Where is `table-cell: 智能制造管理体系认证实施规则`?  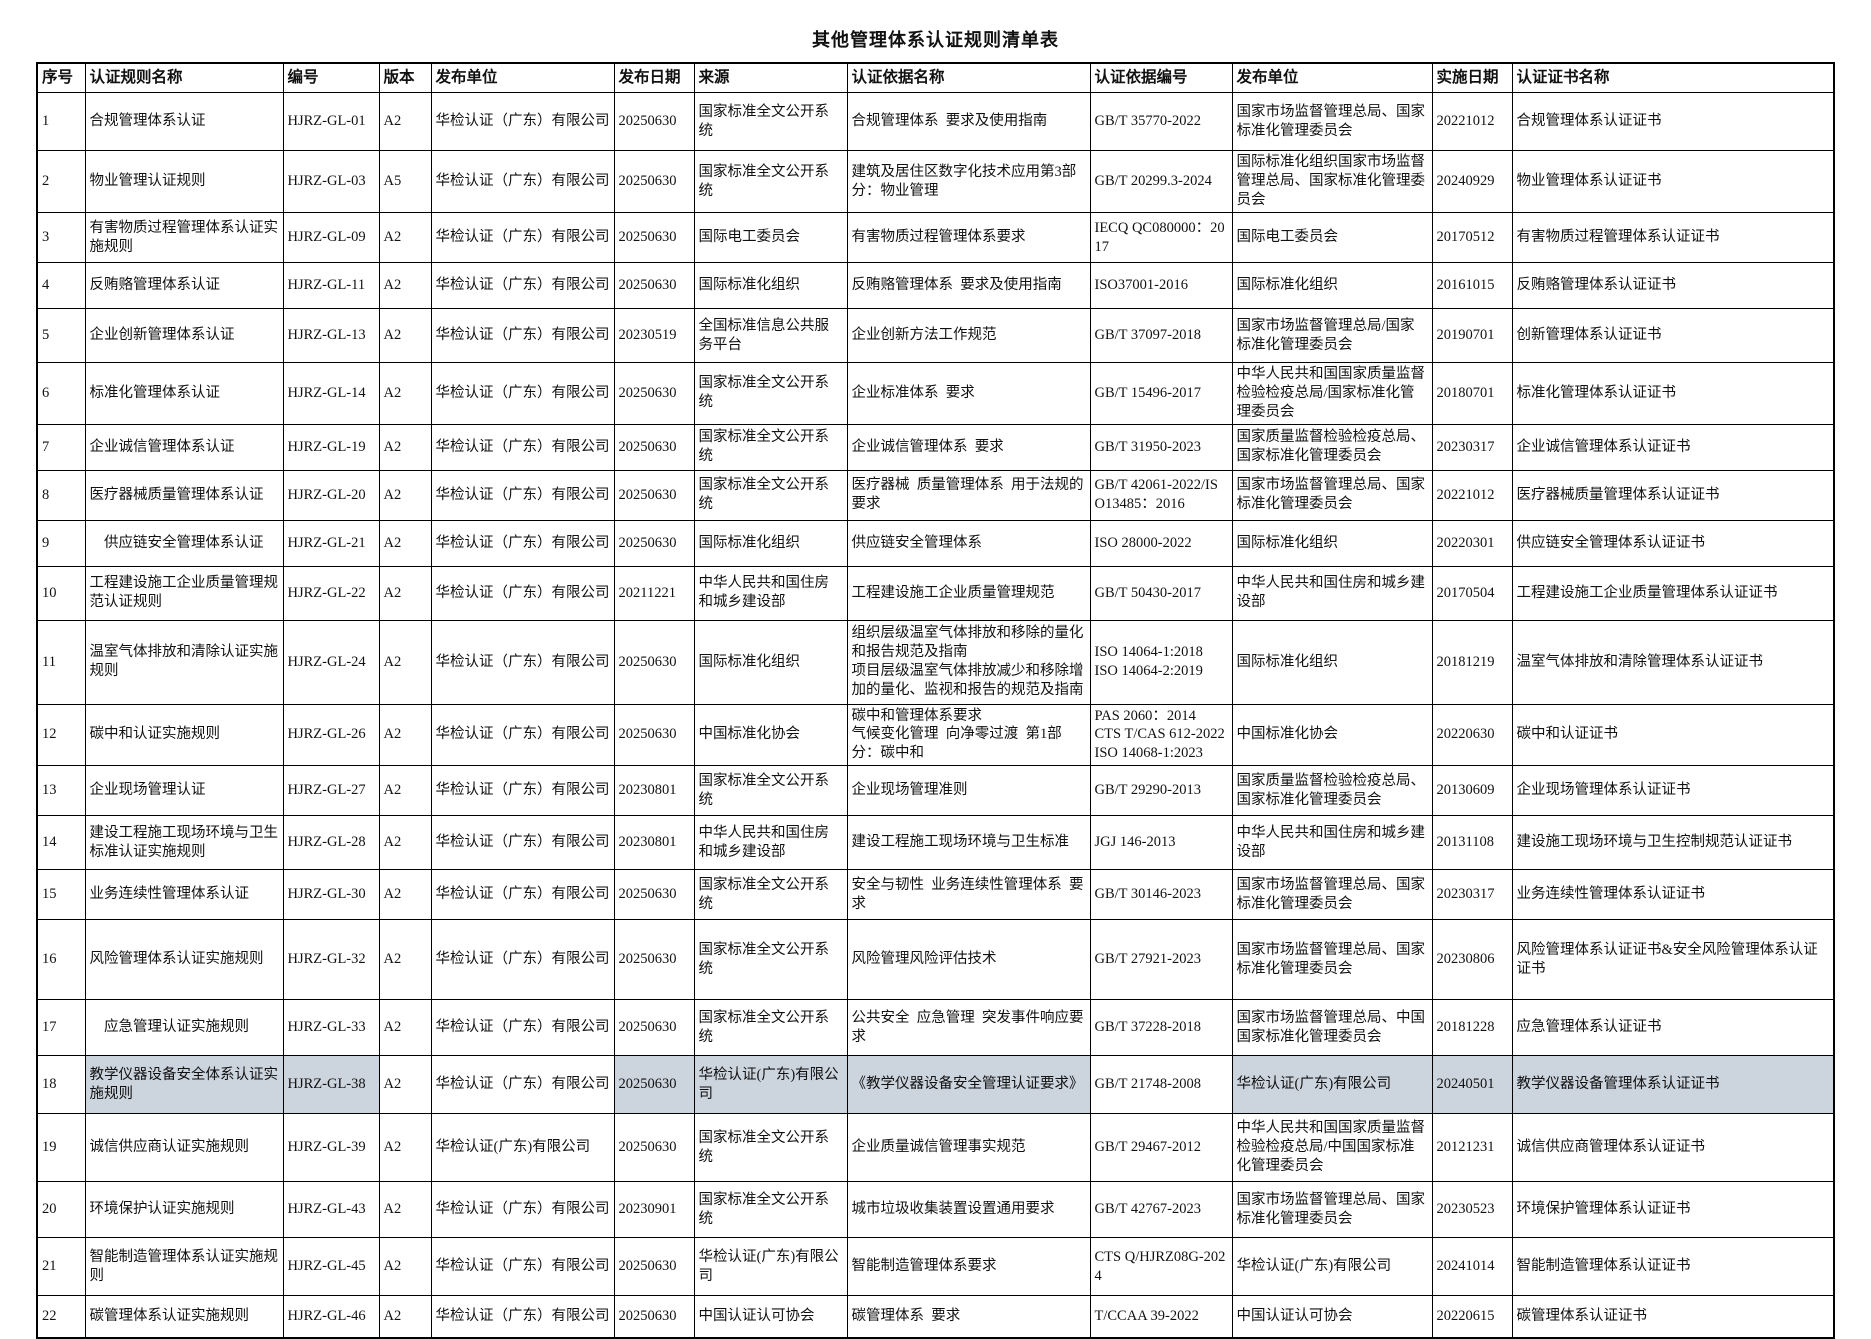
table-cell: 智能制造管理体系认证实施规则 is located at coordinates (184, 1267).